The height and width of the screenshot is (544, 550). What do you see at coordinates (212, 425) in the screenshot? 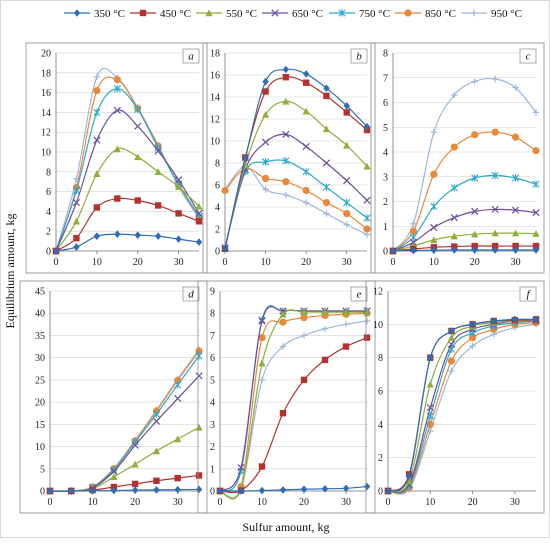
I see `y-tick-label: 3` at bounding box center [212, 425].